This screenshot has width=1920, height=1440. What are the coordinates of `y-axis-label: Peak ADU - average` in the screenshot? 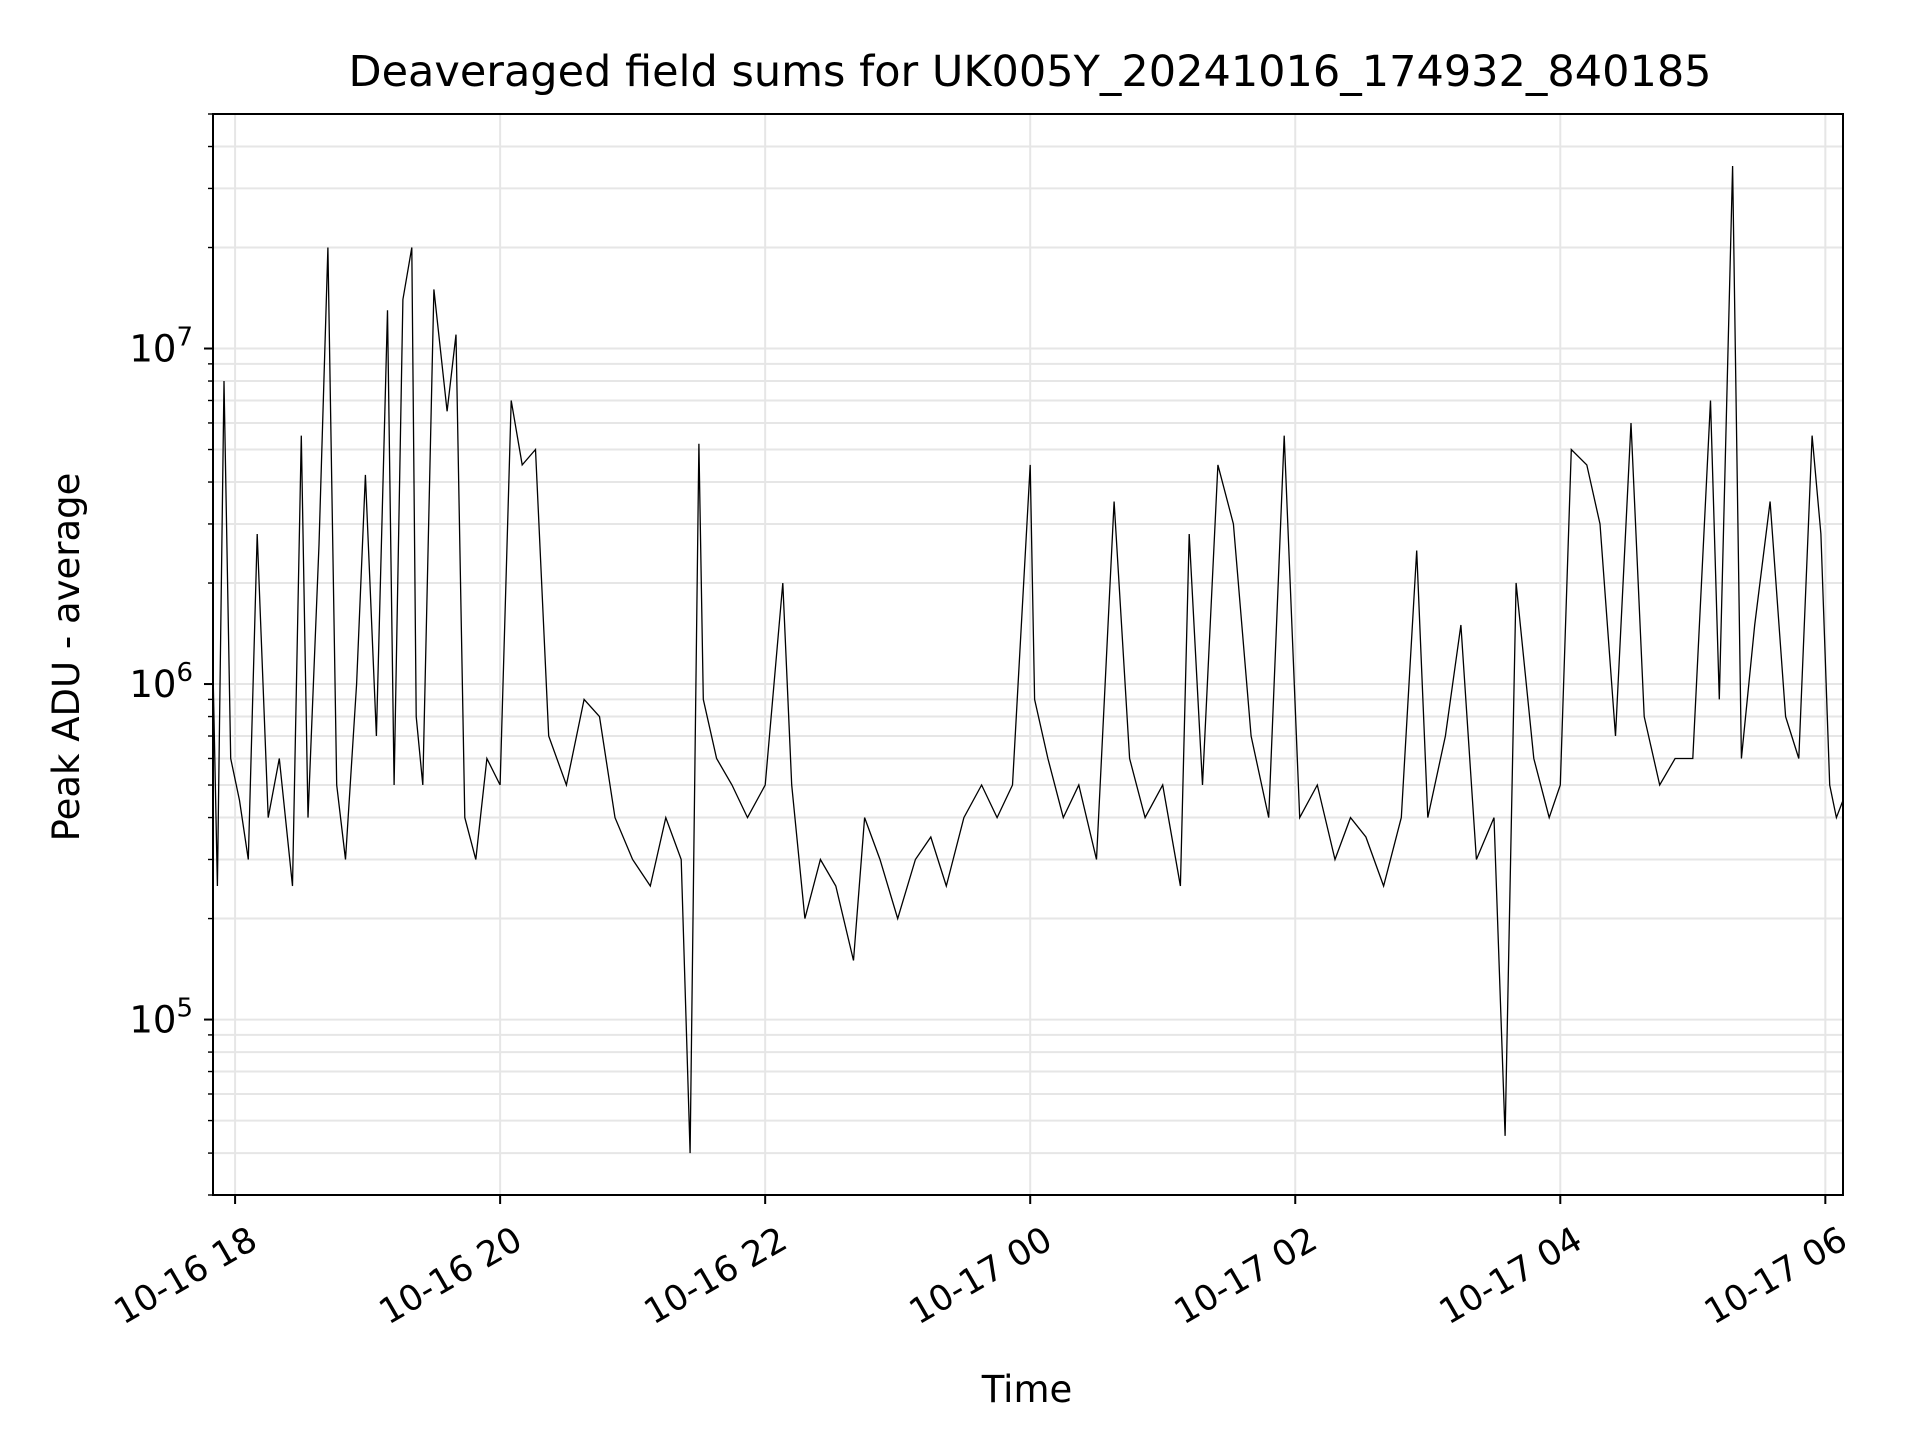 It's located at (66, 657).